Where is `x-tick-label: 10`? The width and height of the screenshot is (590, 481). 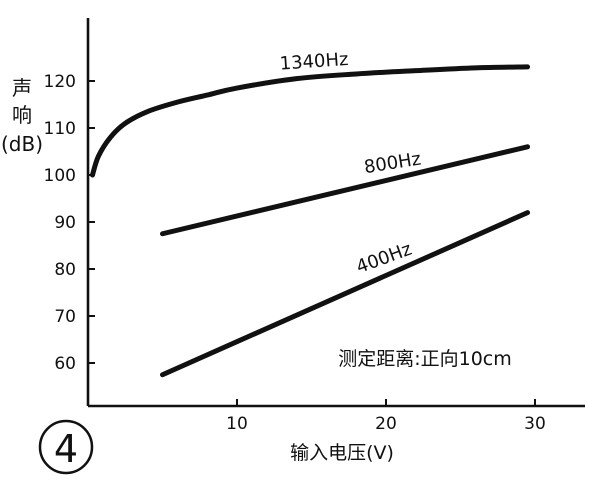 x-tick-label: 10 is located at coordinates (237, 424).